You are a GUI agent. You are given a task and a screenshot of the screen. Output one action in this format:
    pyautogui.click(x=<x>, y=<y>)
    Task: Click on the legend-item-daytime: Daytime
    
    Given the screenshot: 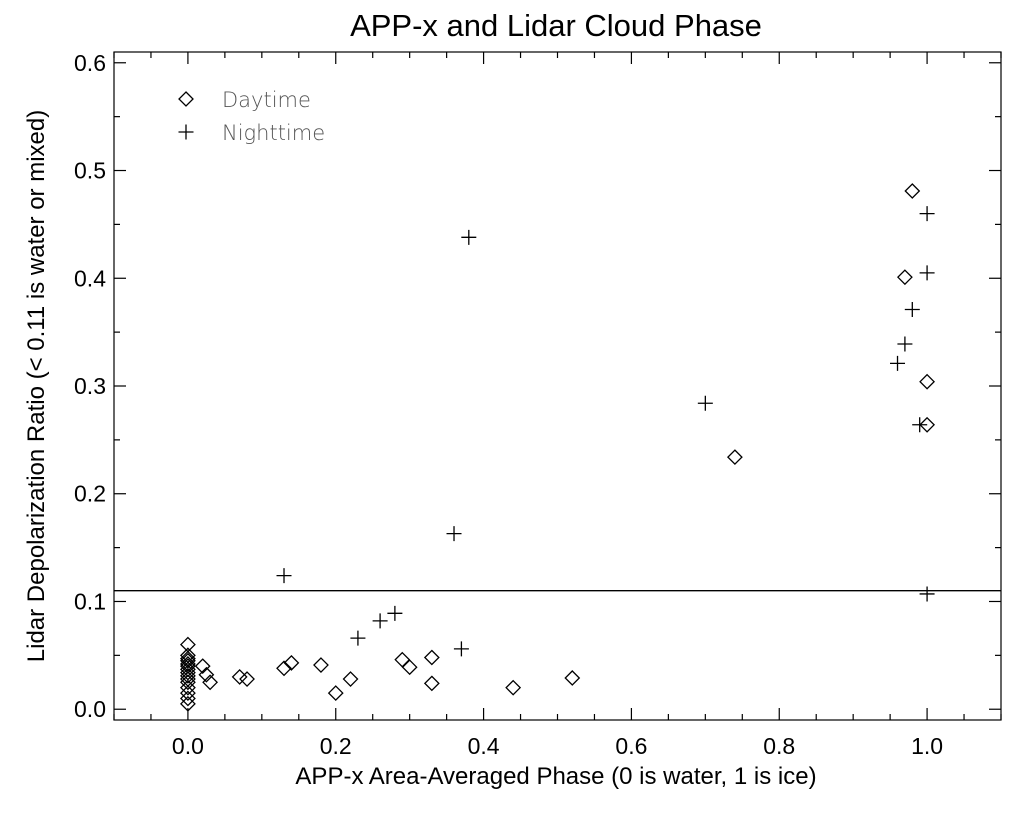 What is the action you would take?
    pyautogui.click(x=244, y=100)
    